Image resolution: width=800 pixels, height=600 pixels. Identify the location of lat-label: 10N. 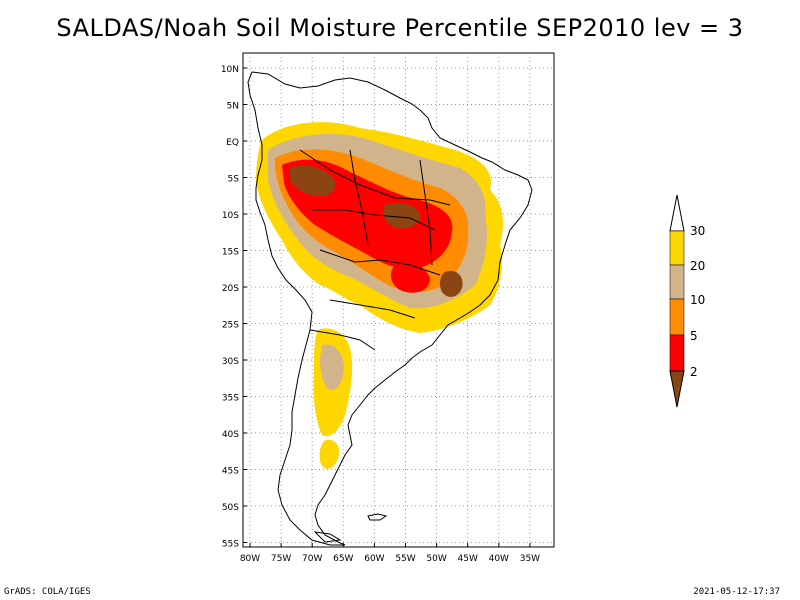
(230, 70).